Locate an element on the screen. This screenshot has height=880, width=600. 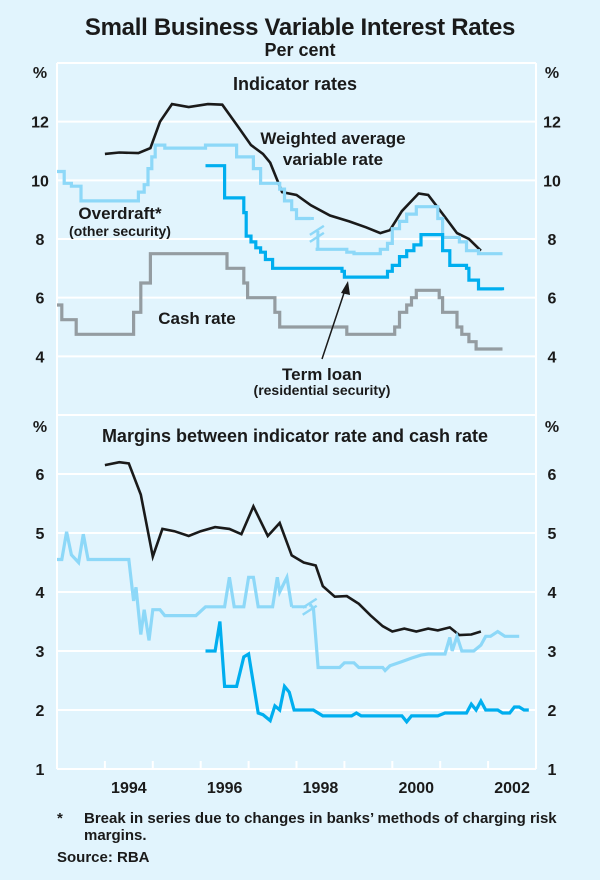
footnote-marker: * is located at coordinates (60, 818).